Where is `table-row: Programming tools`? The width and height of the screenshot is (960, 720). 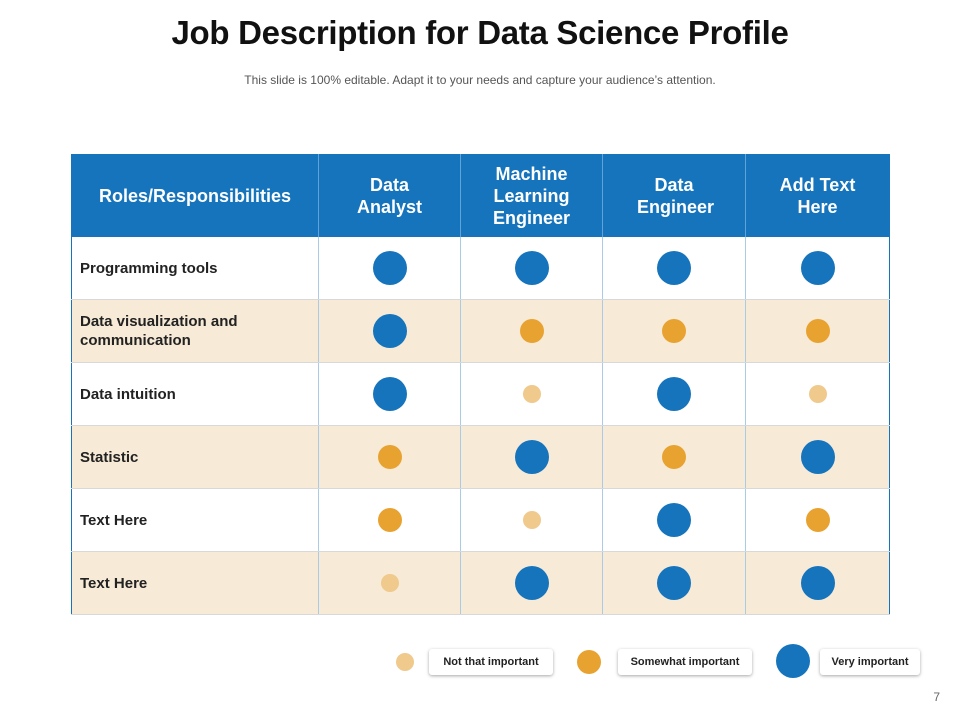 table-row: Programming tools is located at coordinates (480, 268).